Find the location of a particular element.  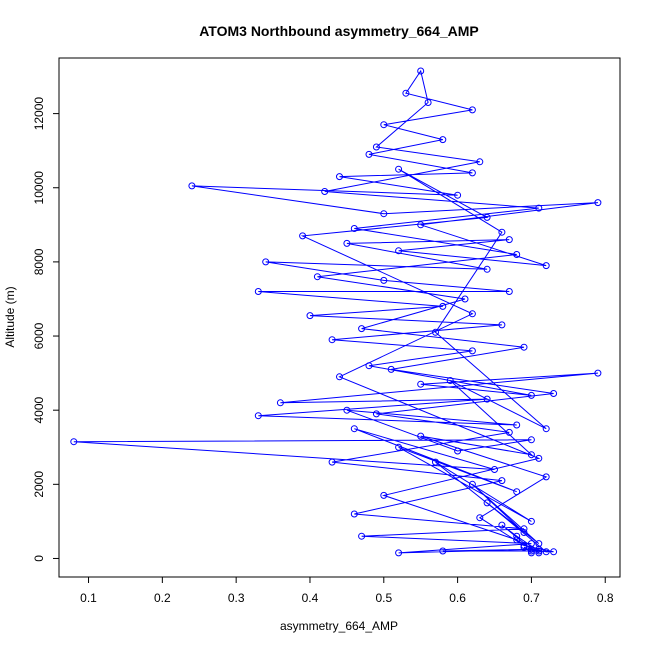

y-axis: 0 2000 4000 6000 8000 10000 12000 is located at coordinates (45, 329).